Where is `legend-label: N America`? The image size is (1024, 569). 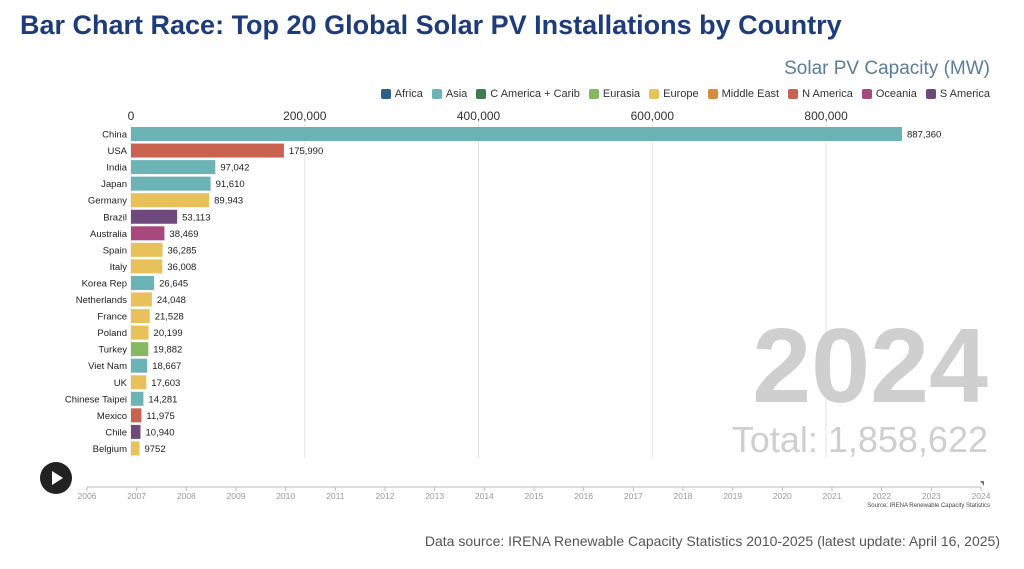 legend-label: N America is located at coordinates (827, 94).